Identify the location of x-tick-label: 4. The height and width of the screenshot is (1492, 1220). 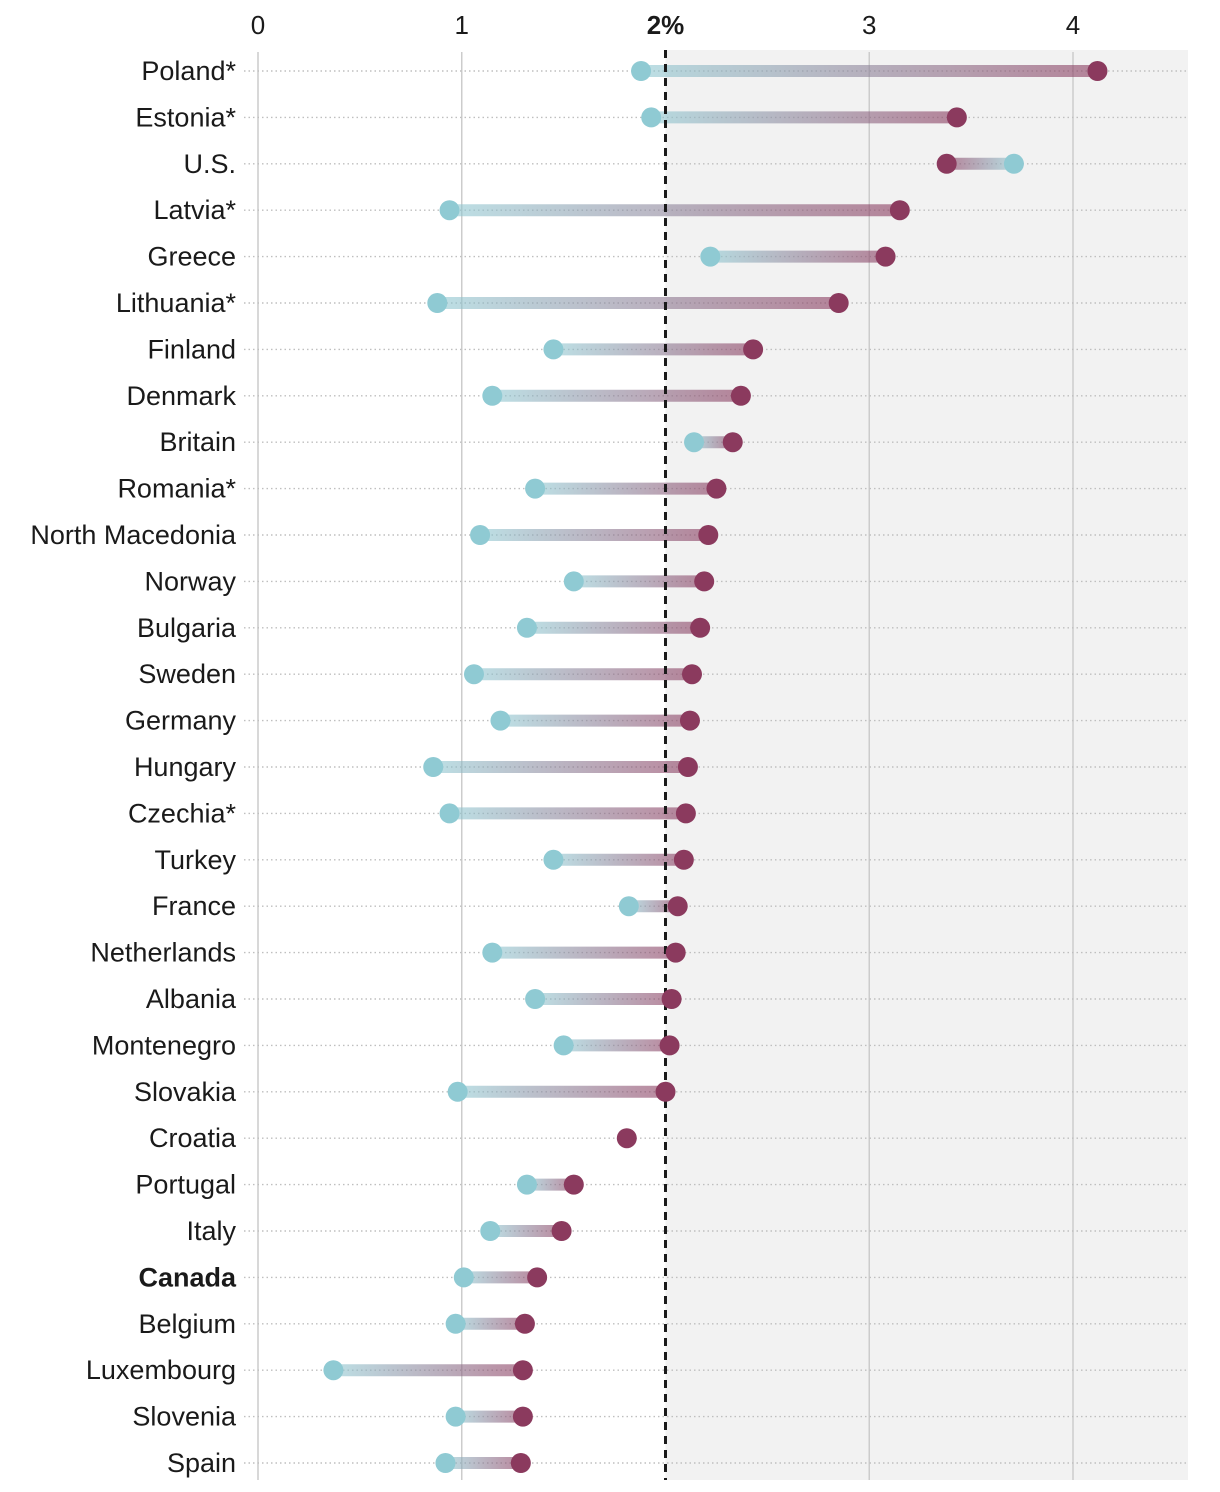
(1073, 25).